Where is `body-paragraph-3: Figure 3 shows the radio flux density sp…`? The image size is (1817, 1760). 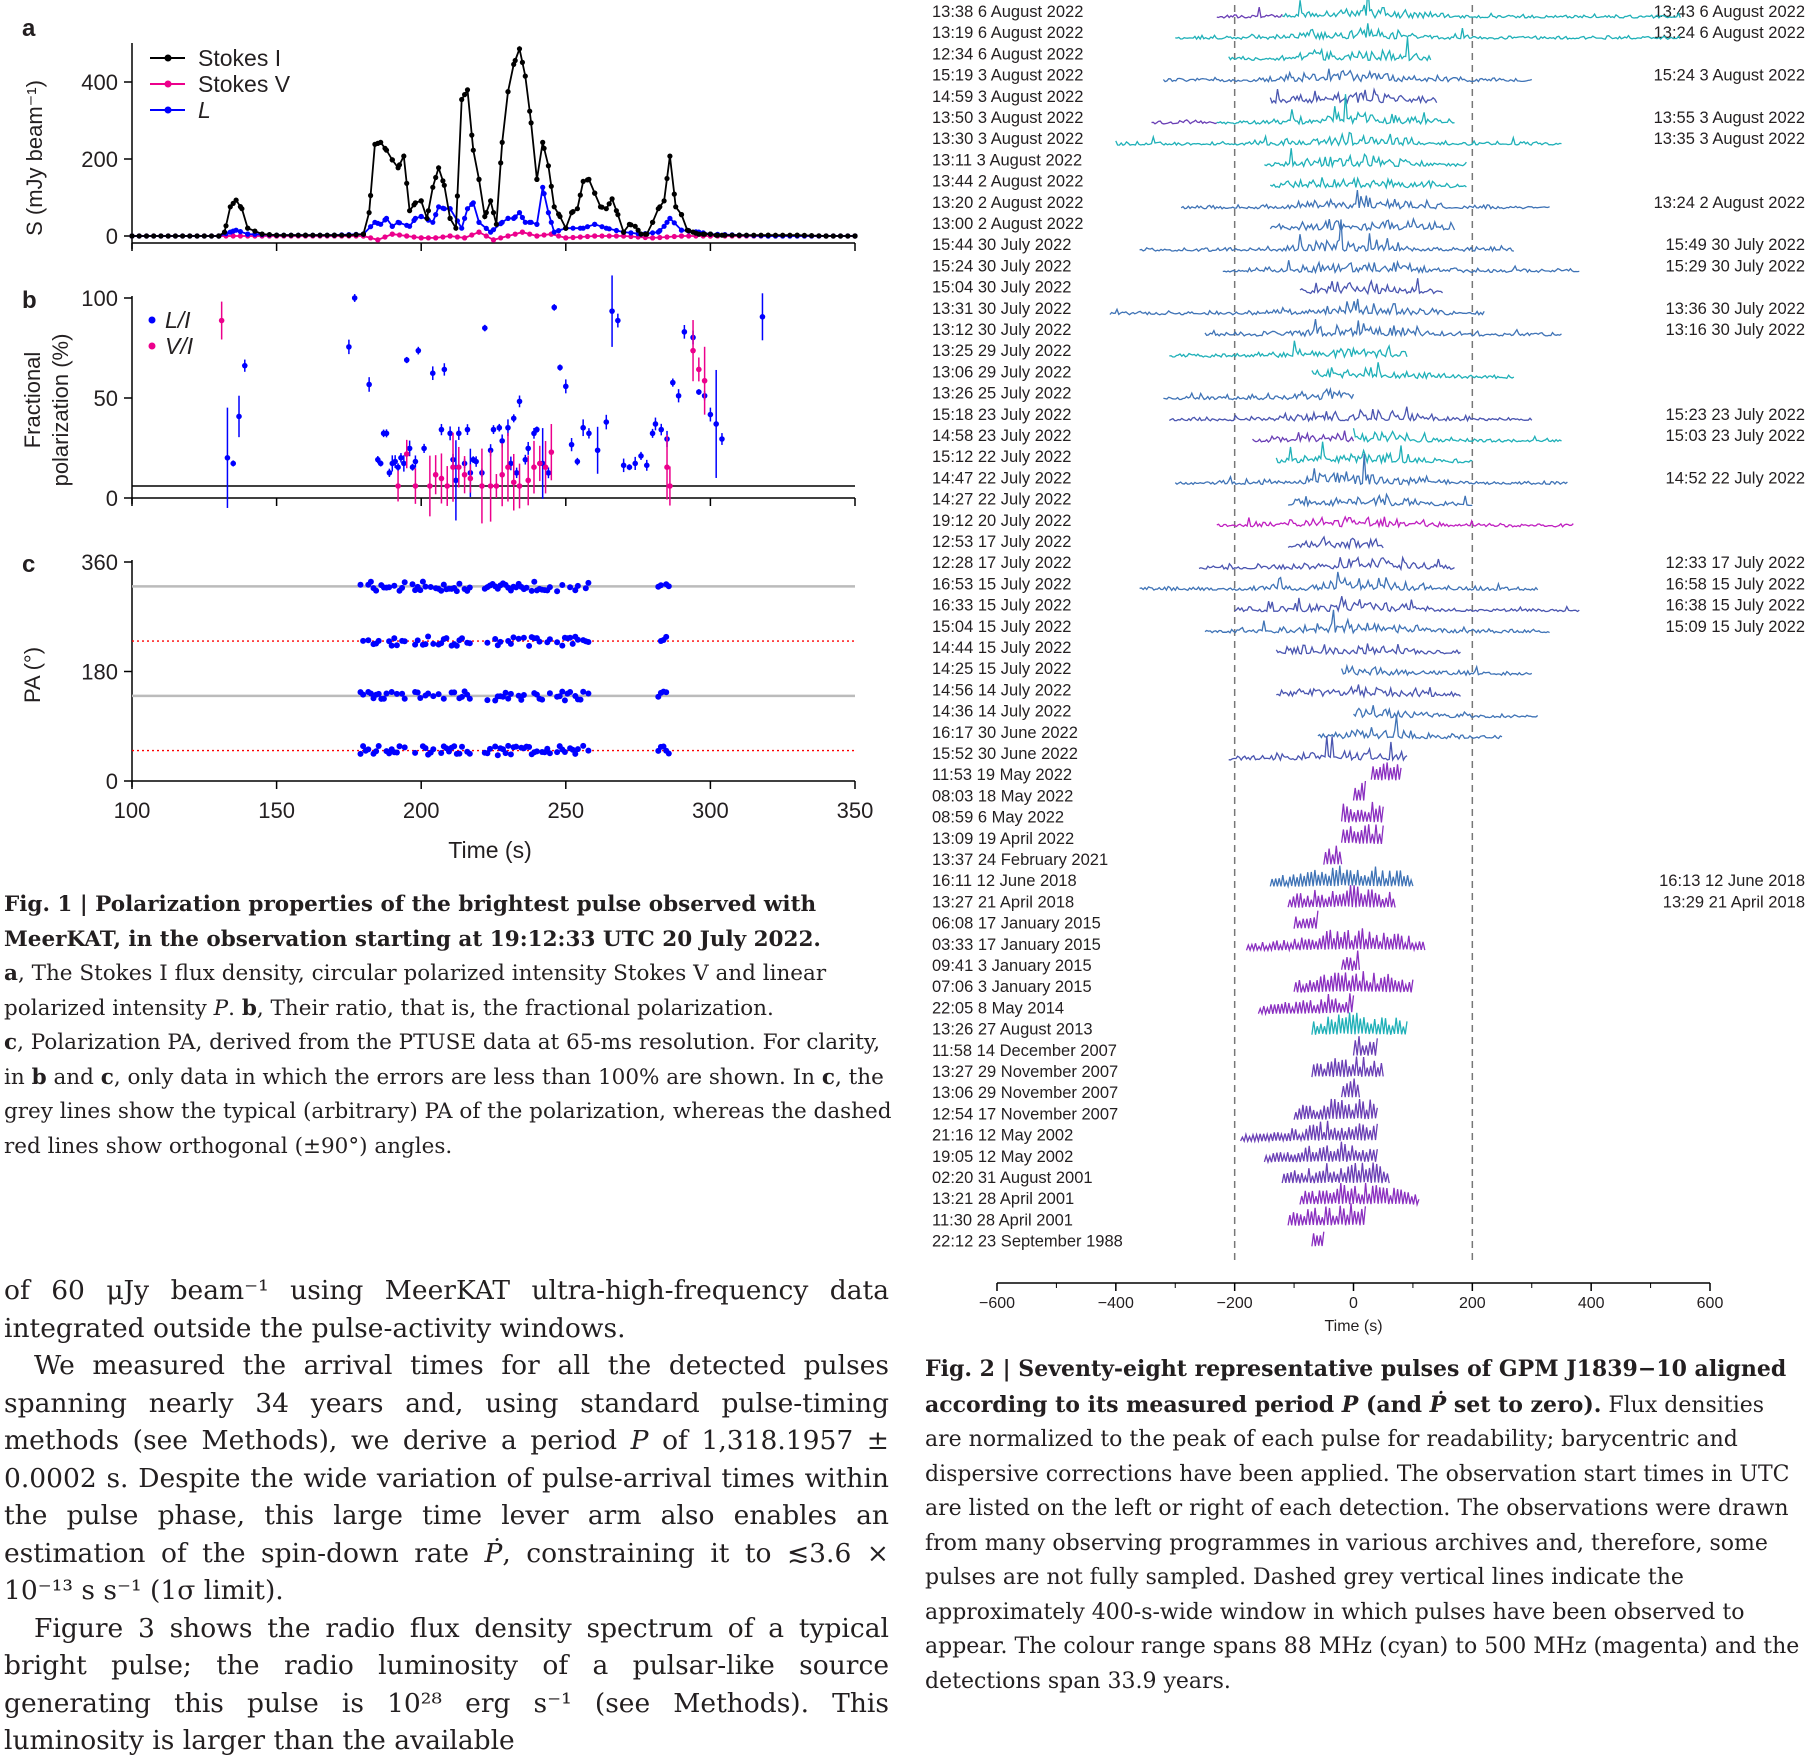 body-paragraph-3: Figure 3 shows the radio flux density sp… is located at coordinates (446, 1684).